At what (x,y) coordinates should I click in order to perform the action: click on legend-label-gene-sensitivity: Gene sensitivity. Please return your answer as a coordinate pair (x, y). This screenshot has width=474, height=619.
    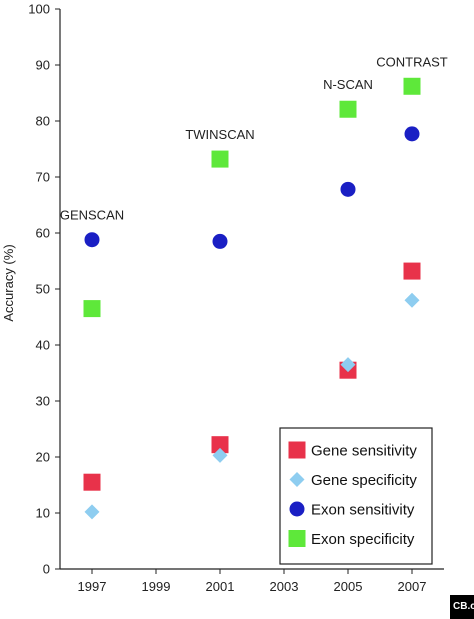
    Looking at the image, I should click on (364, 451).